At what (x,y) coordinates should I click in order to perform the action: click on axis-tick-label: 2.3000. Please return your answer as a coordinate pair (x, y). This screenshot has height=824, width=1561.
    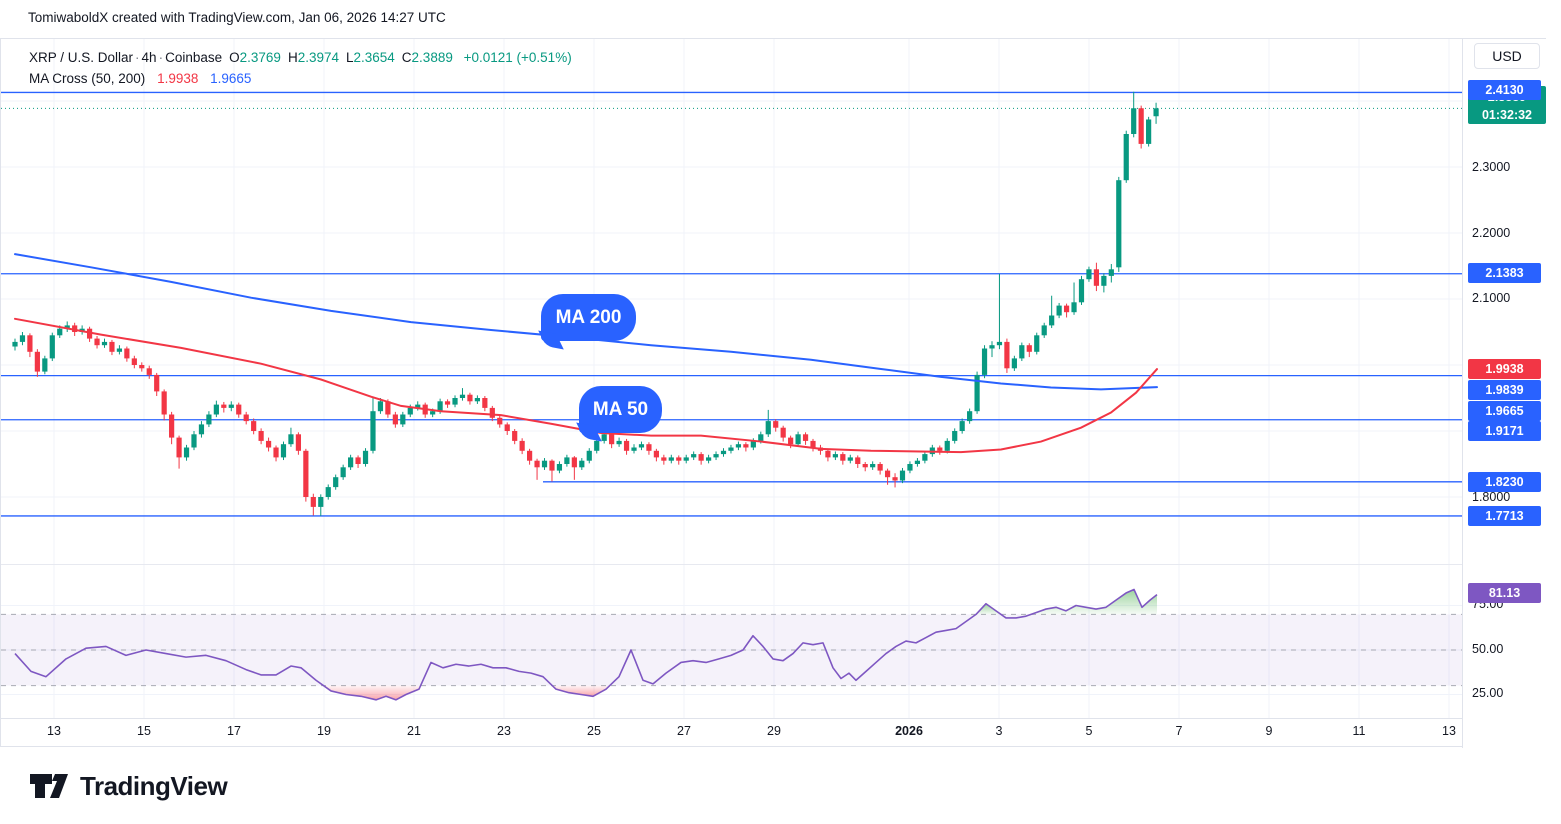
    Looking at the image, I should click on (1491, 167).